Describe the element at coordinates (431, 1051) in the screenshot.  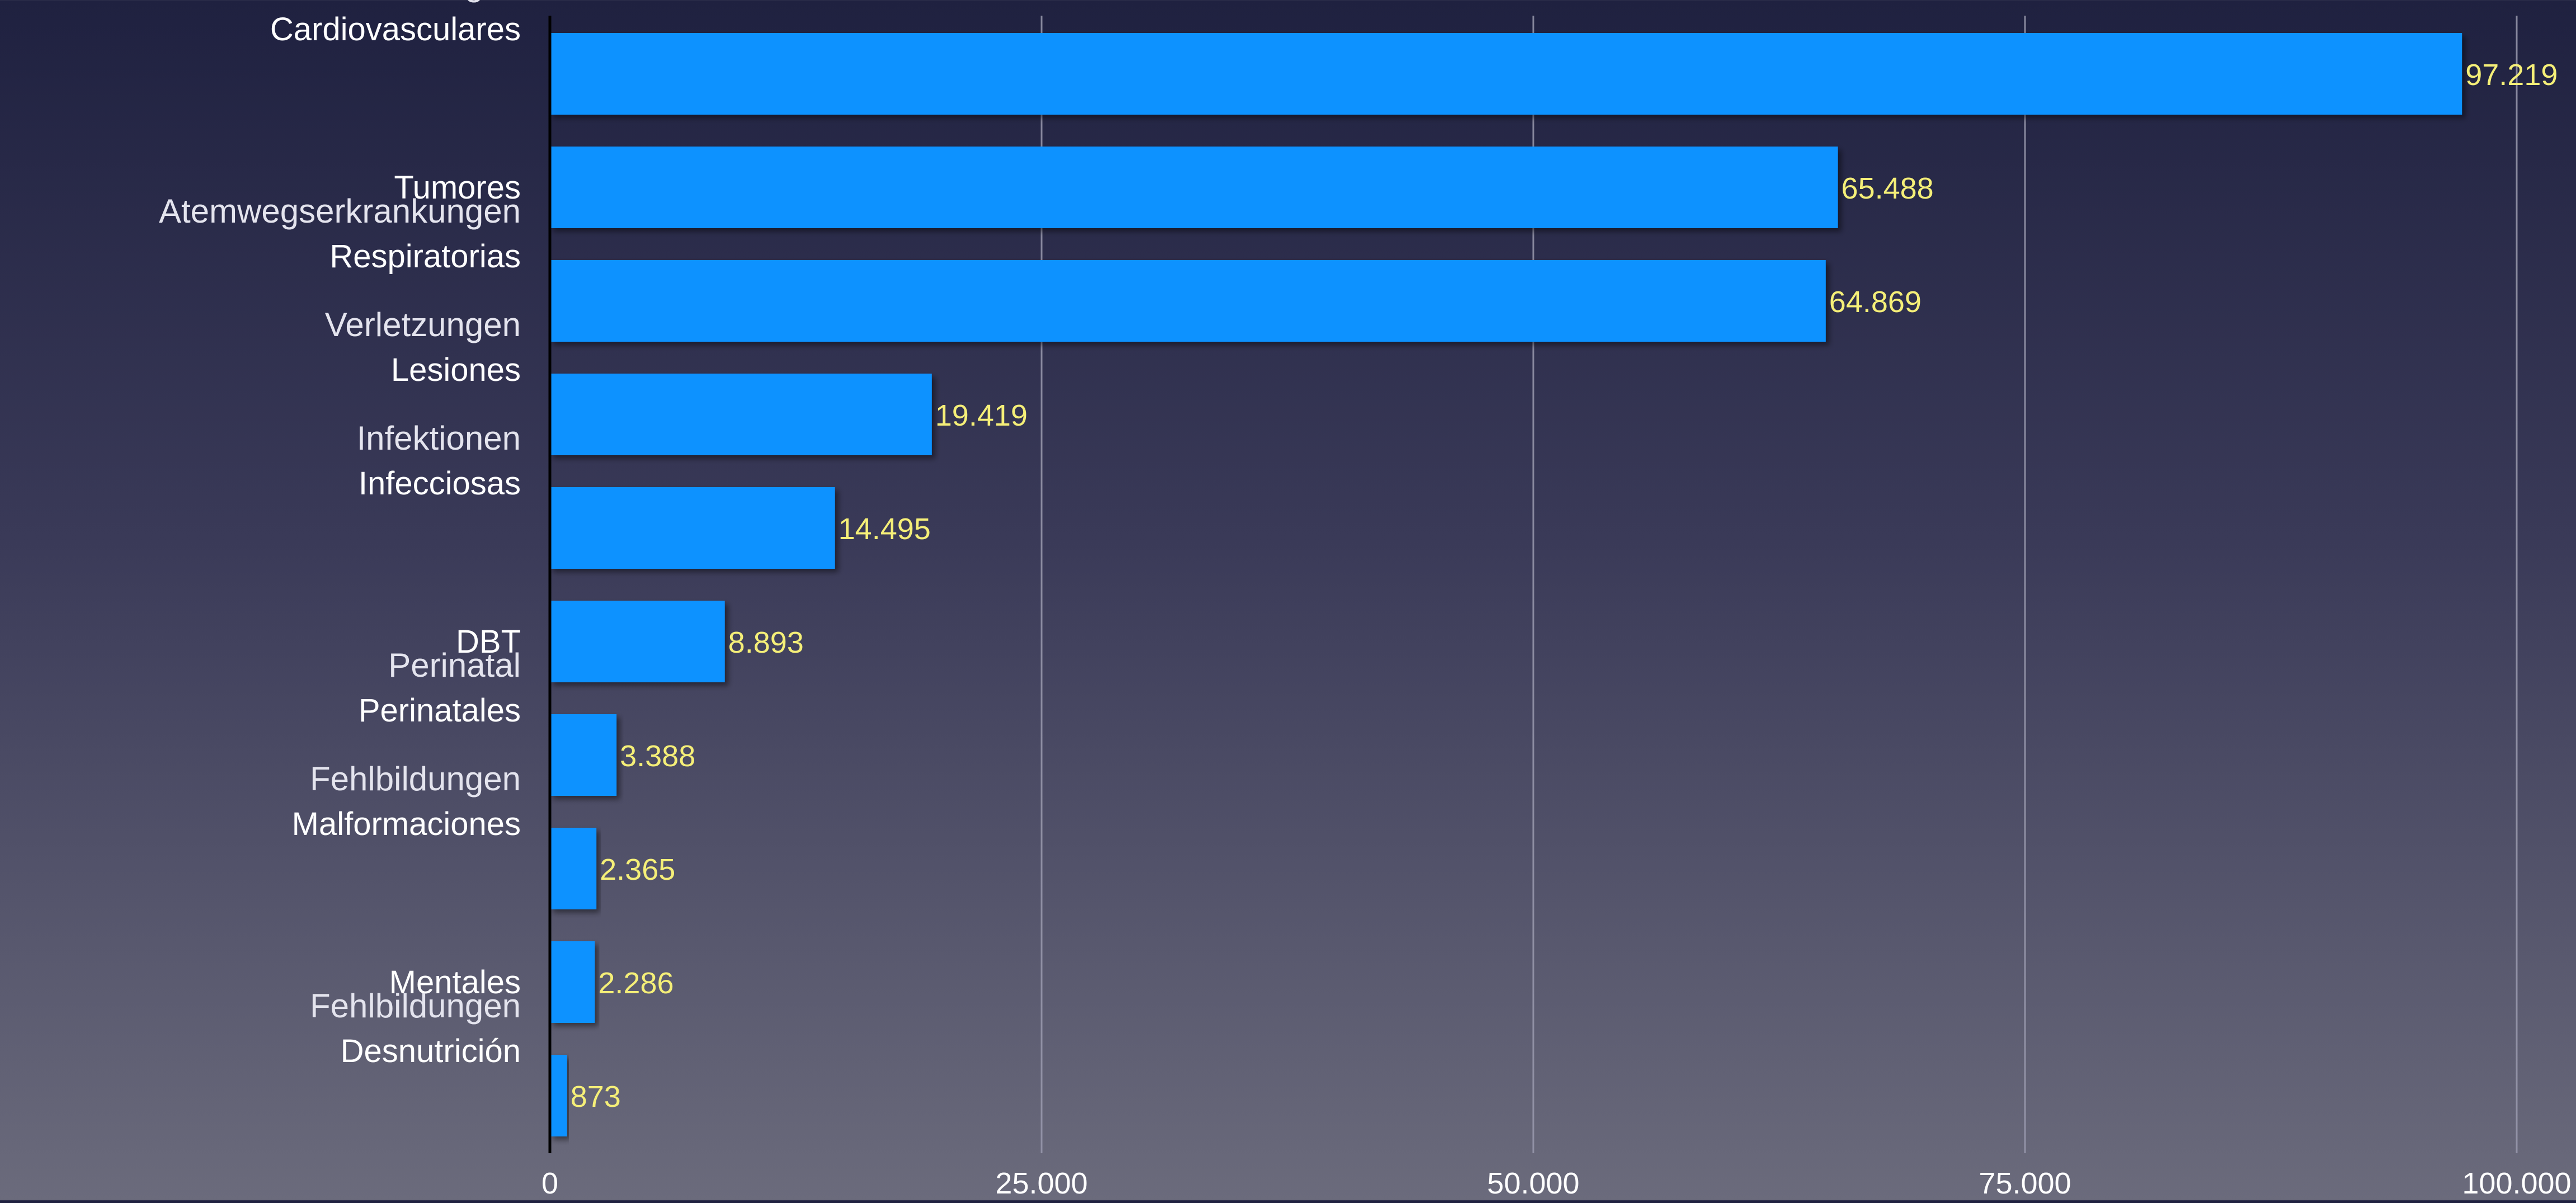
I see `category-label: Desnutrición` at that location.